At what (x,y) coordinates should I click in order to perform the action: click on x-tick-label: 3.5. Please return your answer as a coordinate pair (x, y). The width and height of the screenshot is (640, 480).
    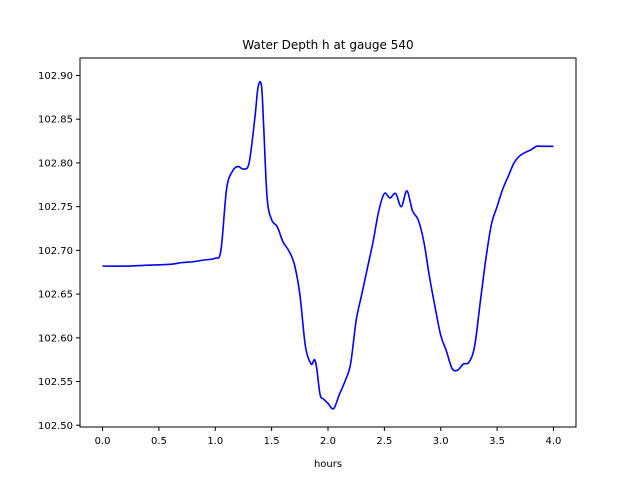
    Looking at the image, I should click on (497, 441).